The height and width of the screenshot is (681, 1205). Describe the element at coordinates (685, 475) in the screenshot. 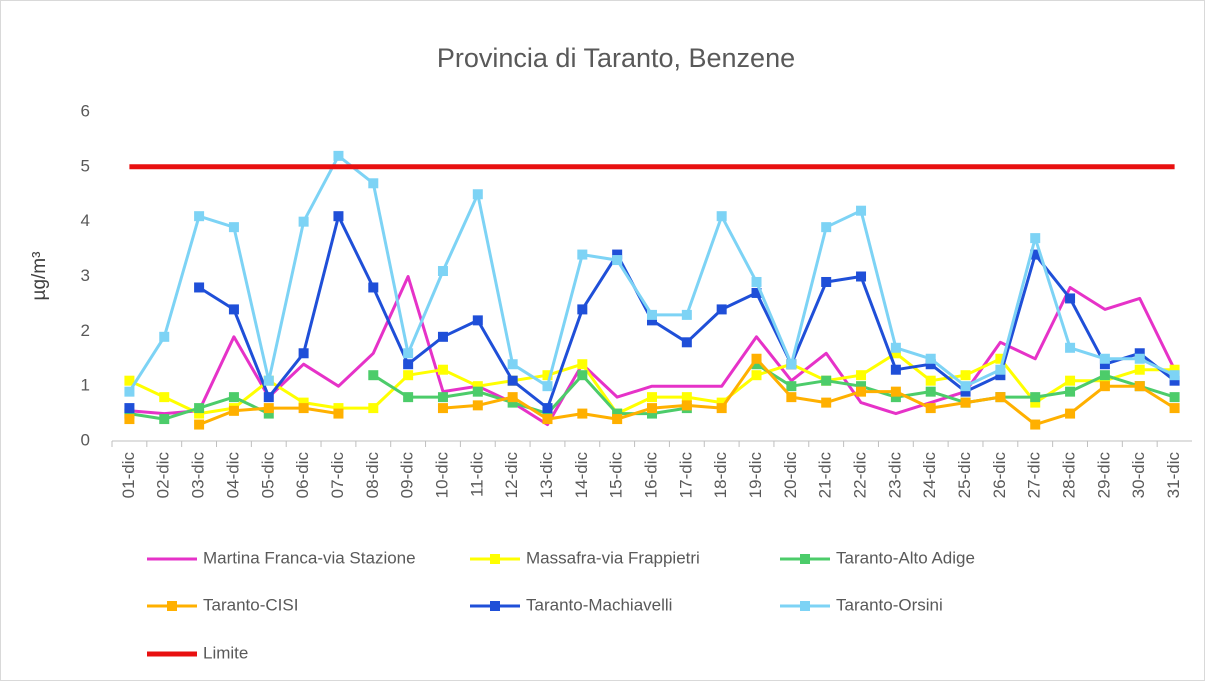

I see `x-tick-label: 17-dic` at that location.